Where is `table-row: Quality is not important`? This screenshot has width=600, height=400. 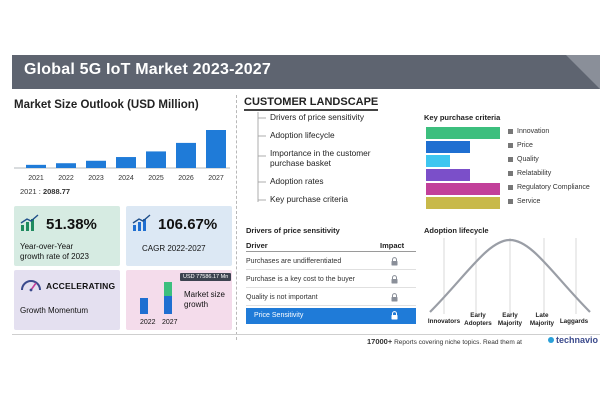
table-row: Quality is not important is located at coordinates (331, 298).